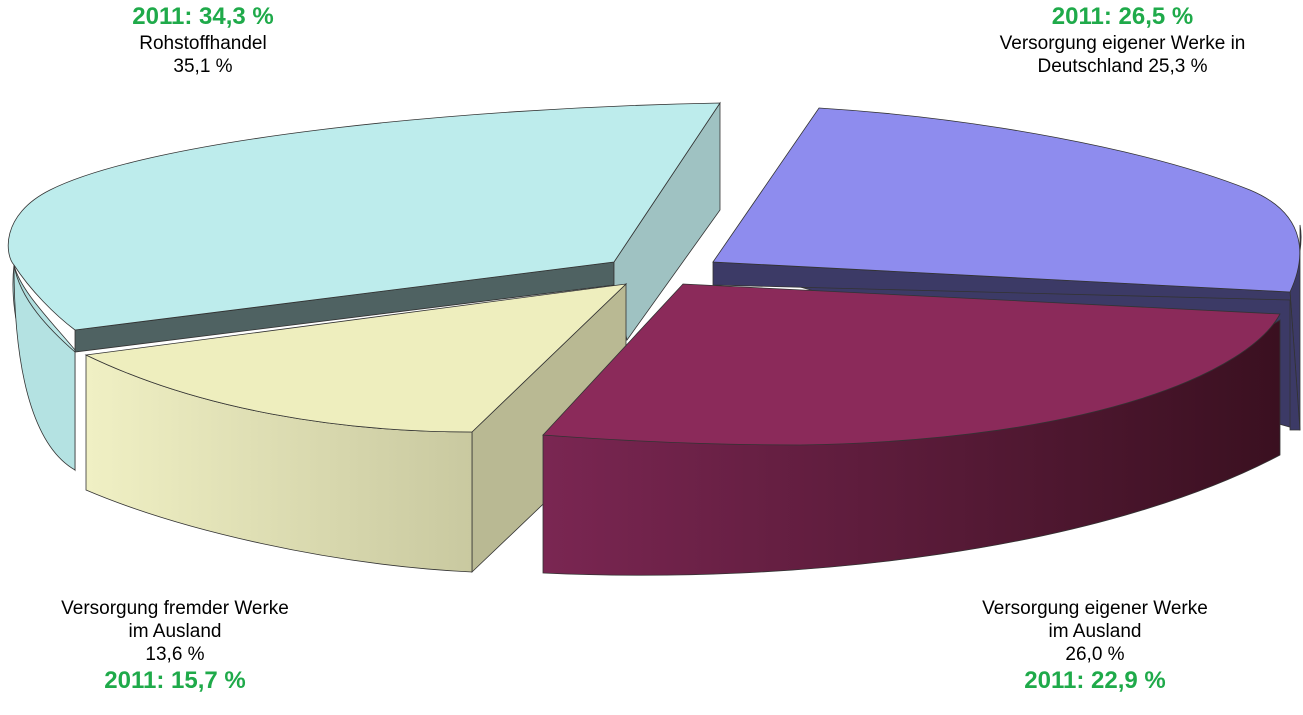 Image resolution: width=1303 pixels, height=715 pixels. What do you see at coordinates (175, 654) in the screenshot?
I see `label-versorgung-fremder-werke-value: 13,6 %` at bounding box center [175, 654].